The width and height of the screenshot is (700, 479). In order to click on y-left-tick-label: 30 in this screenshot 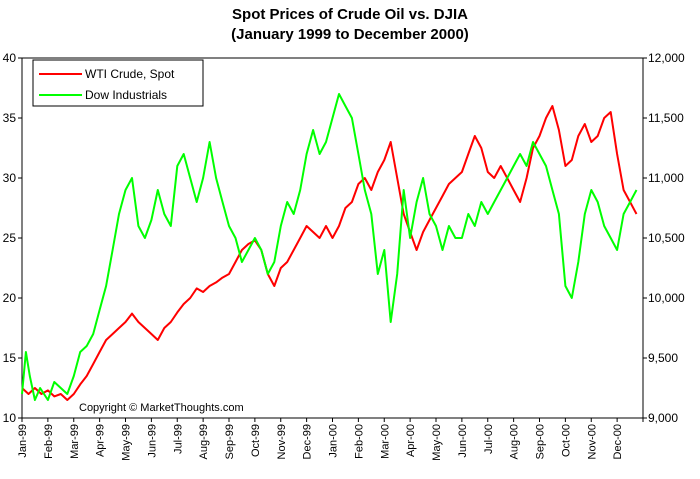, I will do `click(10, 178)`.